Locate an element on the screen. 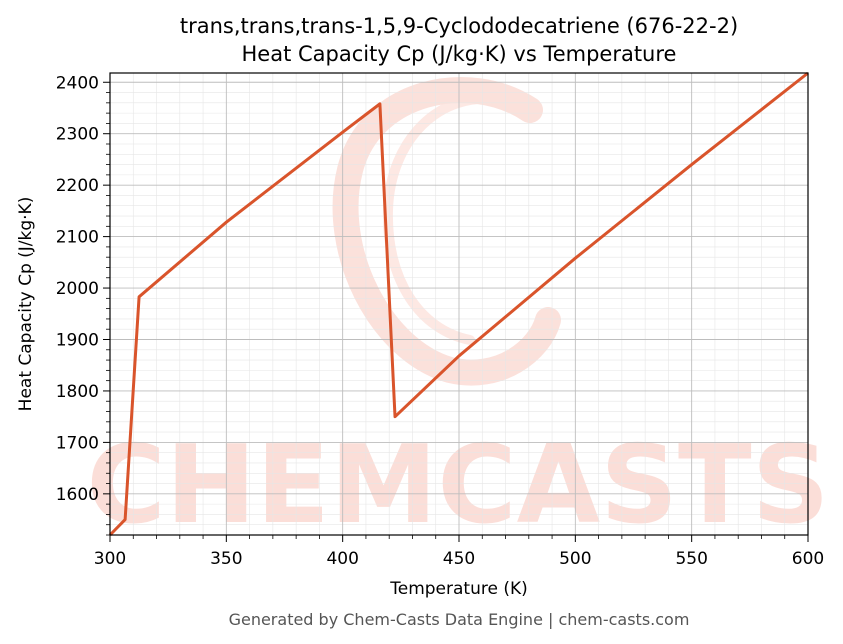  y-tick-label: 2100 is located at coordinates (77, 238).